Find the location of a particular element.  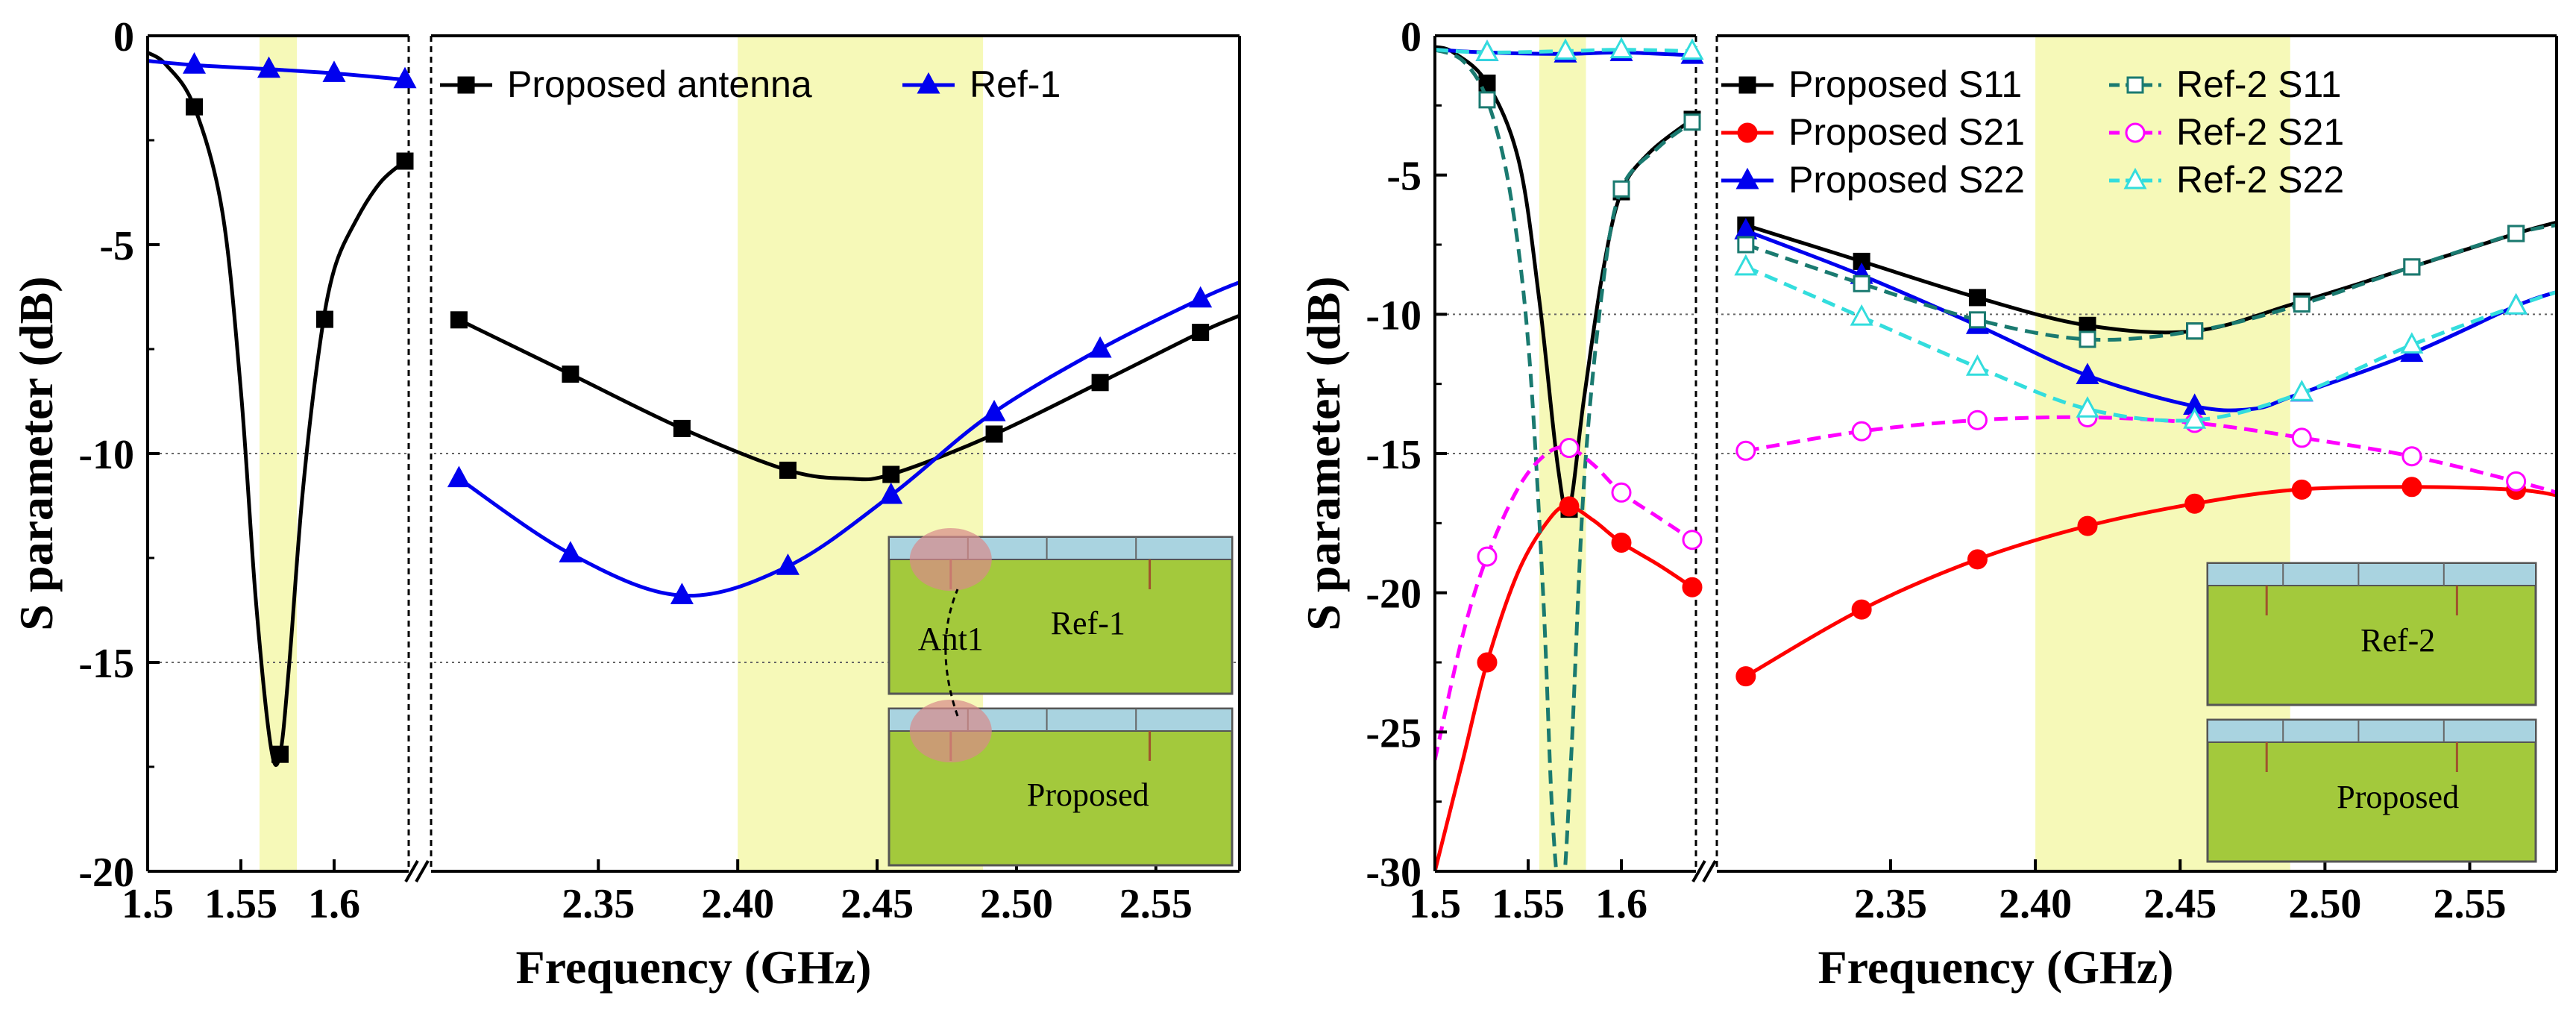

legend-label: Proposed S22 is located at coordinates (1906, 180).